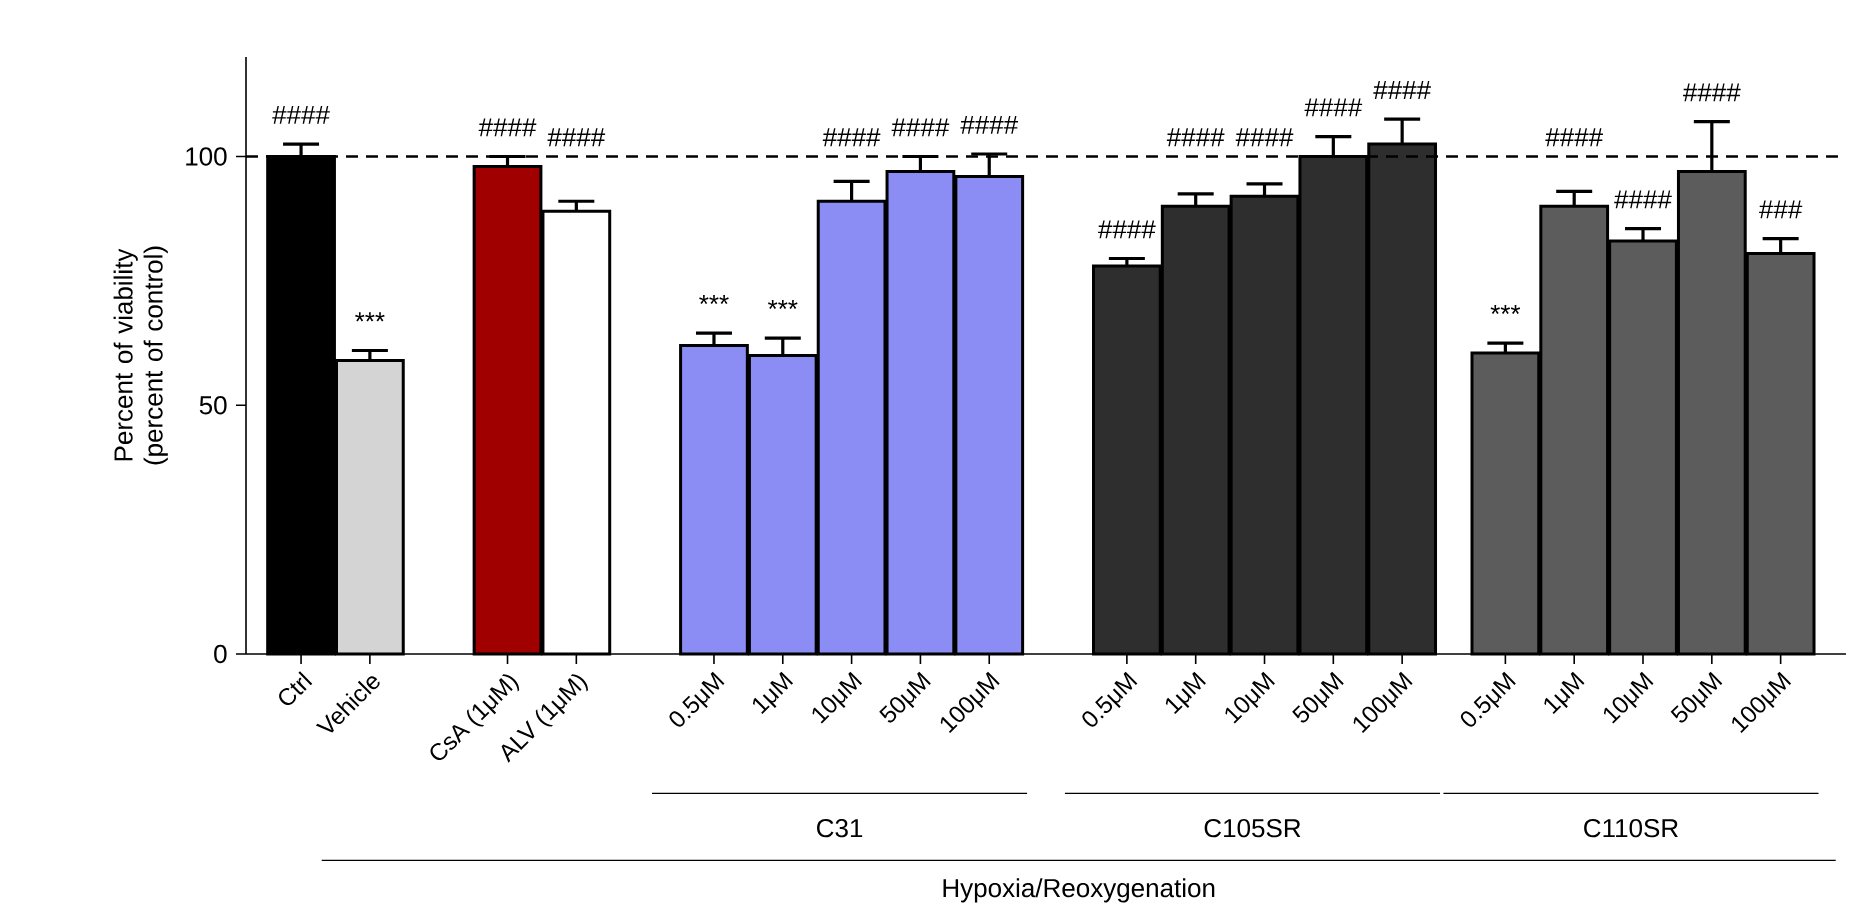 The image size is (1862, 910). Describe the element at coordinates (140, 355) in the screenshot. I see `y-axis-title: Percent of viability (percent of control)` at that location.